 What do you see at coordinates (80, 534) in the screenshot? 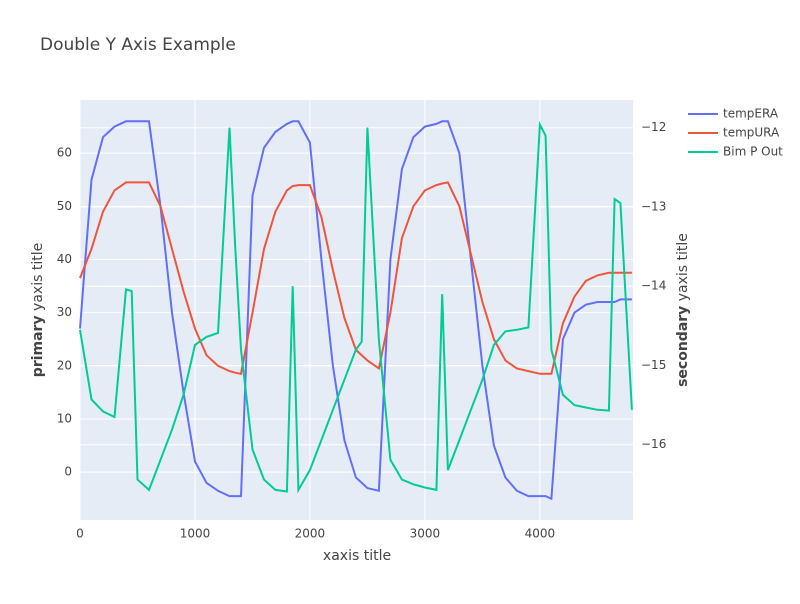
I see `x-tick-label: 0` at bounding box center [80, 534].